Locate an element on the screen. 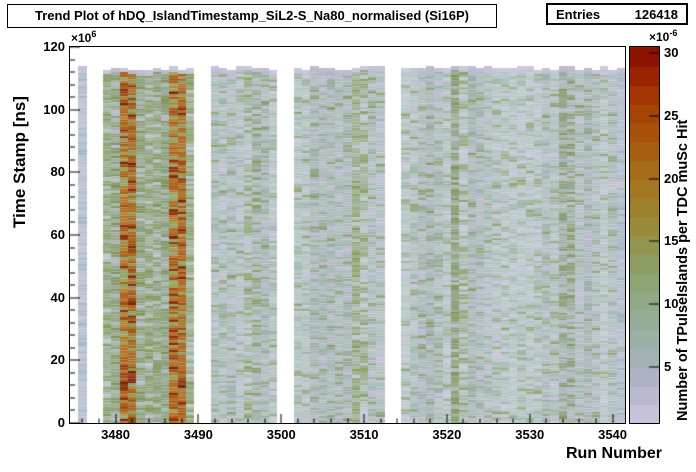 This screenshot has height=472, width=696. y-axis-tick-label: 120 is located at coordinates (54, 46).